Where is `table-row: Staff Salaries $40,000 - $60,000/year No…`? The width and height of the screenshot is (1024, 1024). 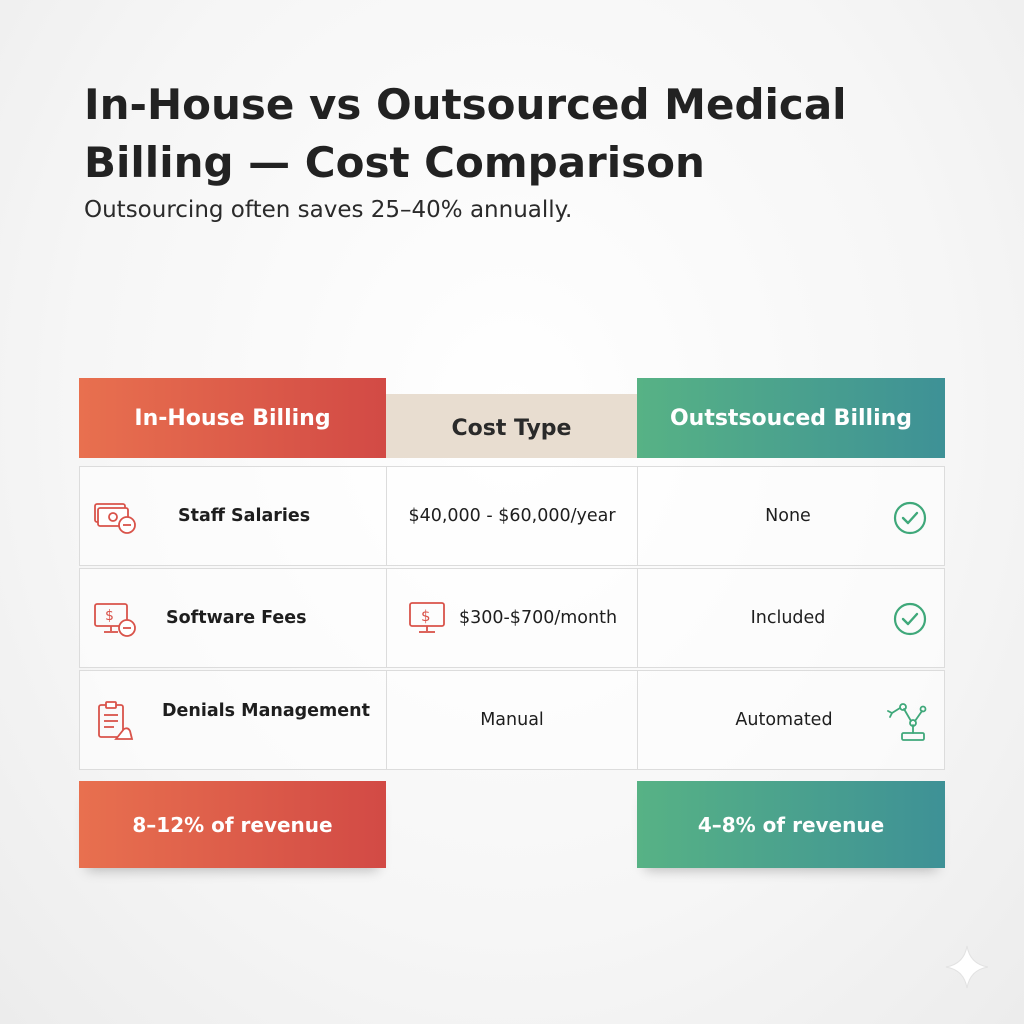 table-row: Staff Salaries $40,000 - $60,000/year No… is located at coordinates (512, 516).